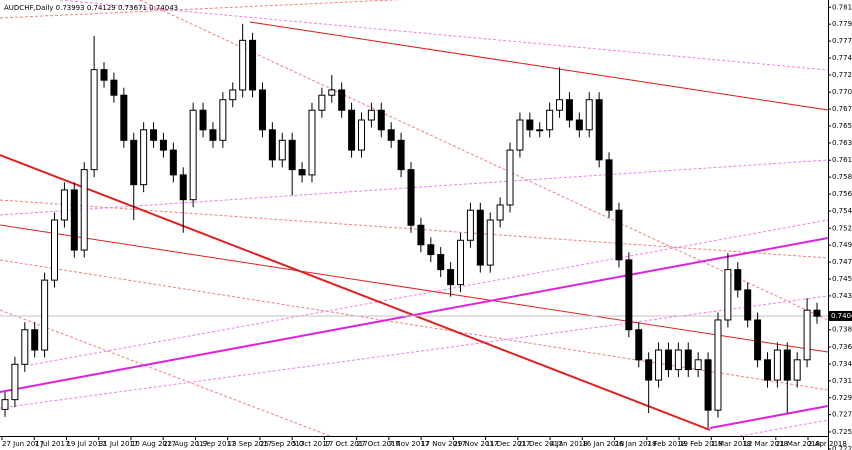  What do you see at coordinates (603, 444) in the screenshot?
I see `x-tick-label: 16 Jan 2018` at bounding box center [603, 444].